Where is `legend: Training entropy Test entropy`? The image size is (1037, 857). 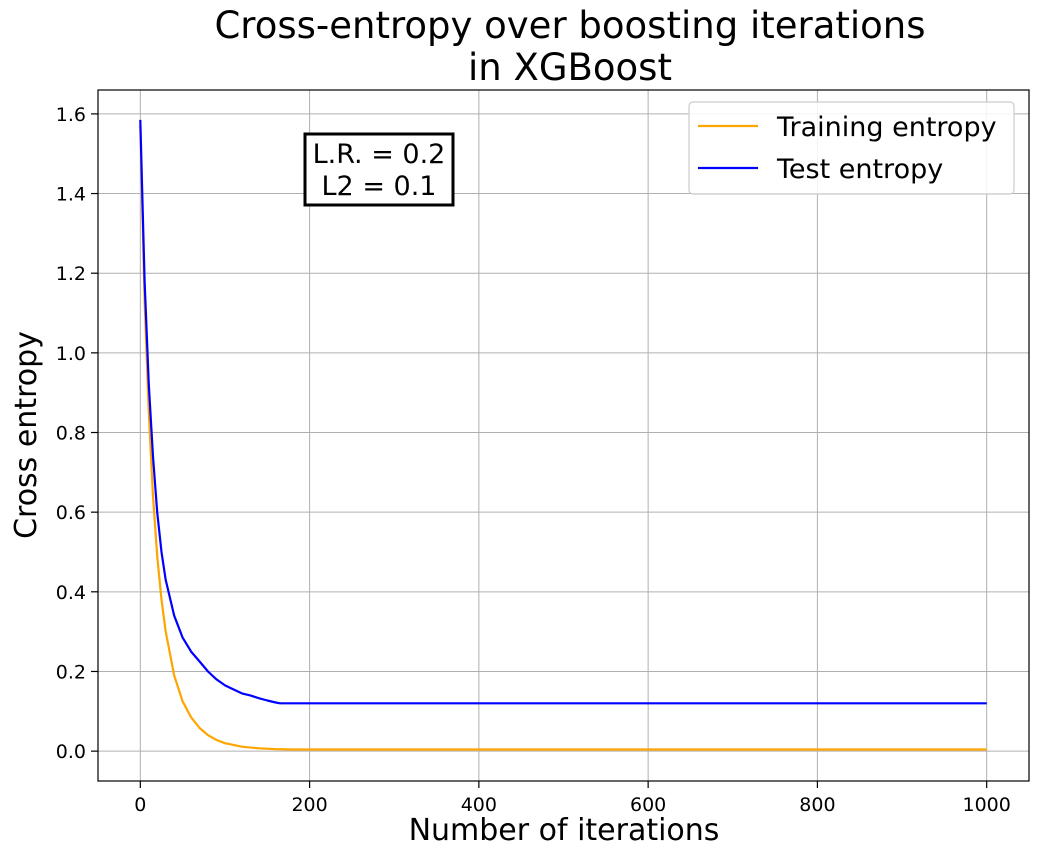 legend: Training entropy Test entropy is located at coordinates (851, 148).